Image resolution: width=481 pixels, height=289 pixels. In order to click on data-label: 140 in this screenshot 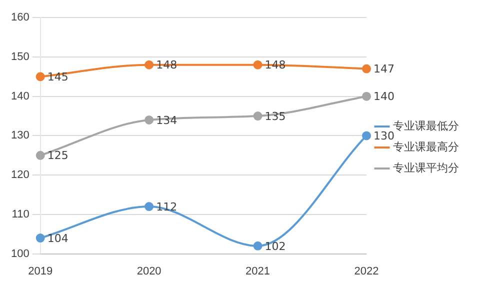, I will do `click(384, 97)`.